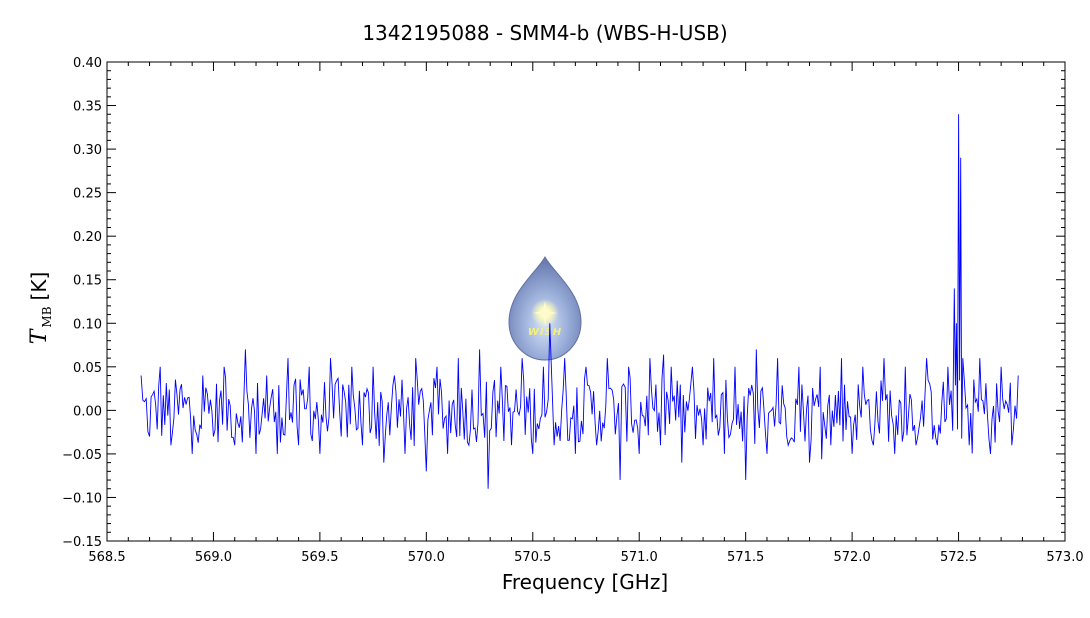 The image size is (1090, 618). Describe the element at coordinates (87, 150) in the screenshot. I see `y-tick-label: 0.30` at that location.